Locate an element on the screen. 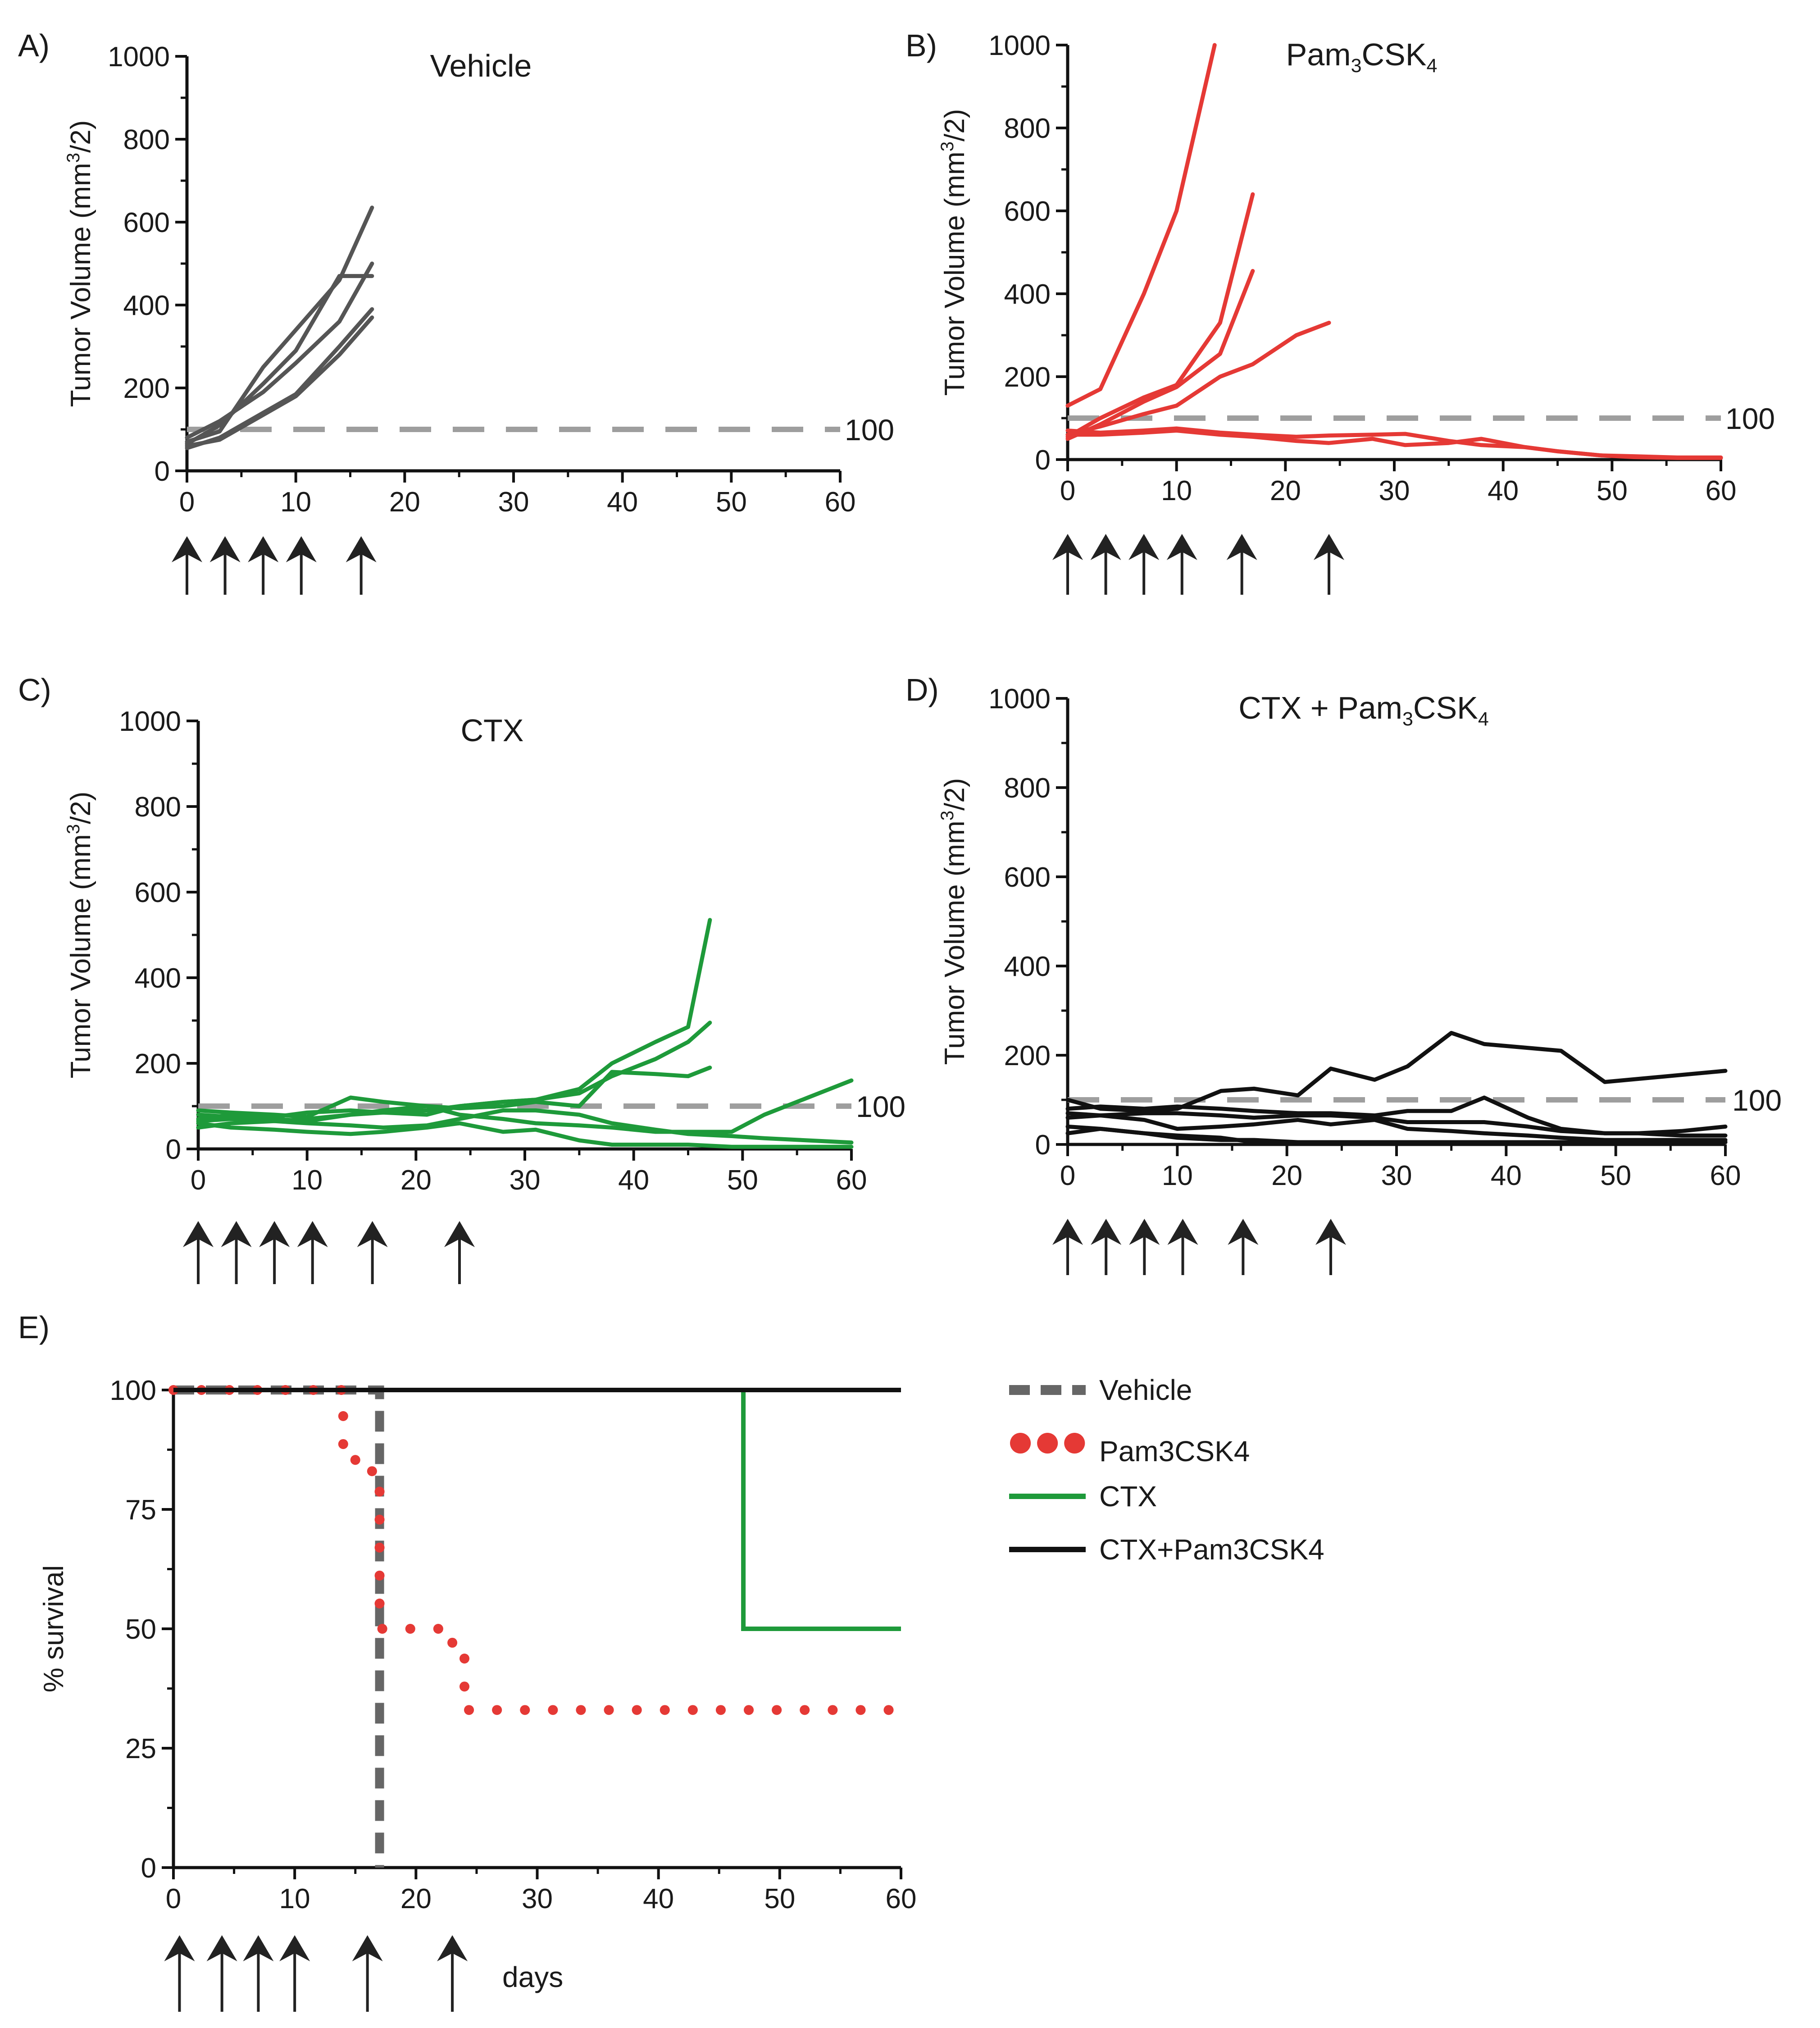  panel-title: CTX + Pam3CSK4 is located at coordinates (1364, 710).